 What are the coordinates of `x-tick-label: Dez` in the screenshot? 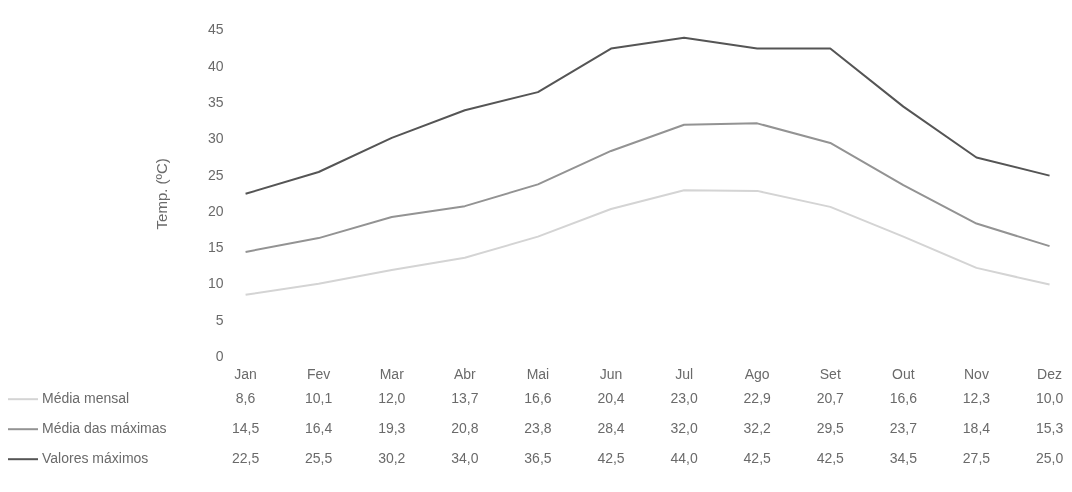 It's located at (1049, 374).